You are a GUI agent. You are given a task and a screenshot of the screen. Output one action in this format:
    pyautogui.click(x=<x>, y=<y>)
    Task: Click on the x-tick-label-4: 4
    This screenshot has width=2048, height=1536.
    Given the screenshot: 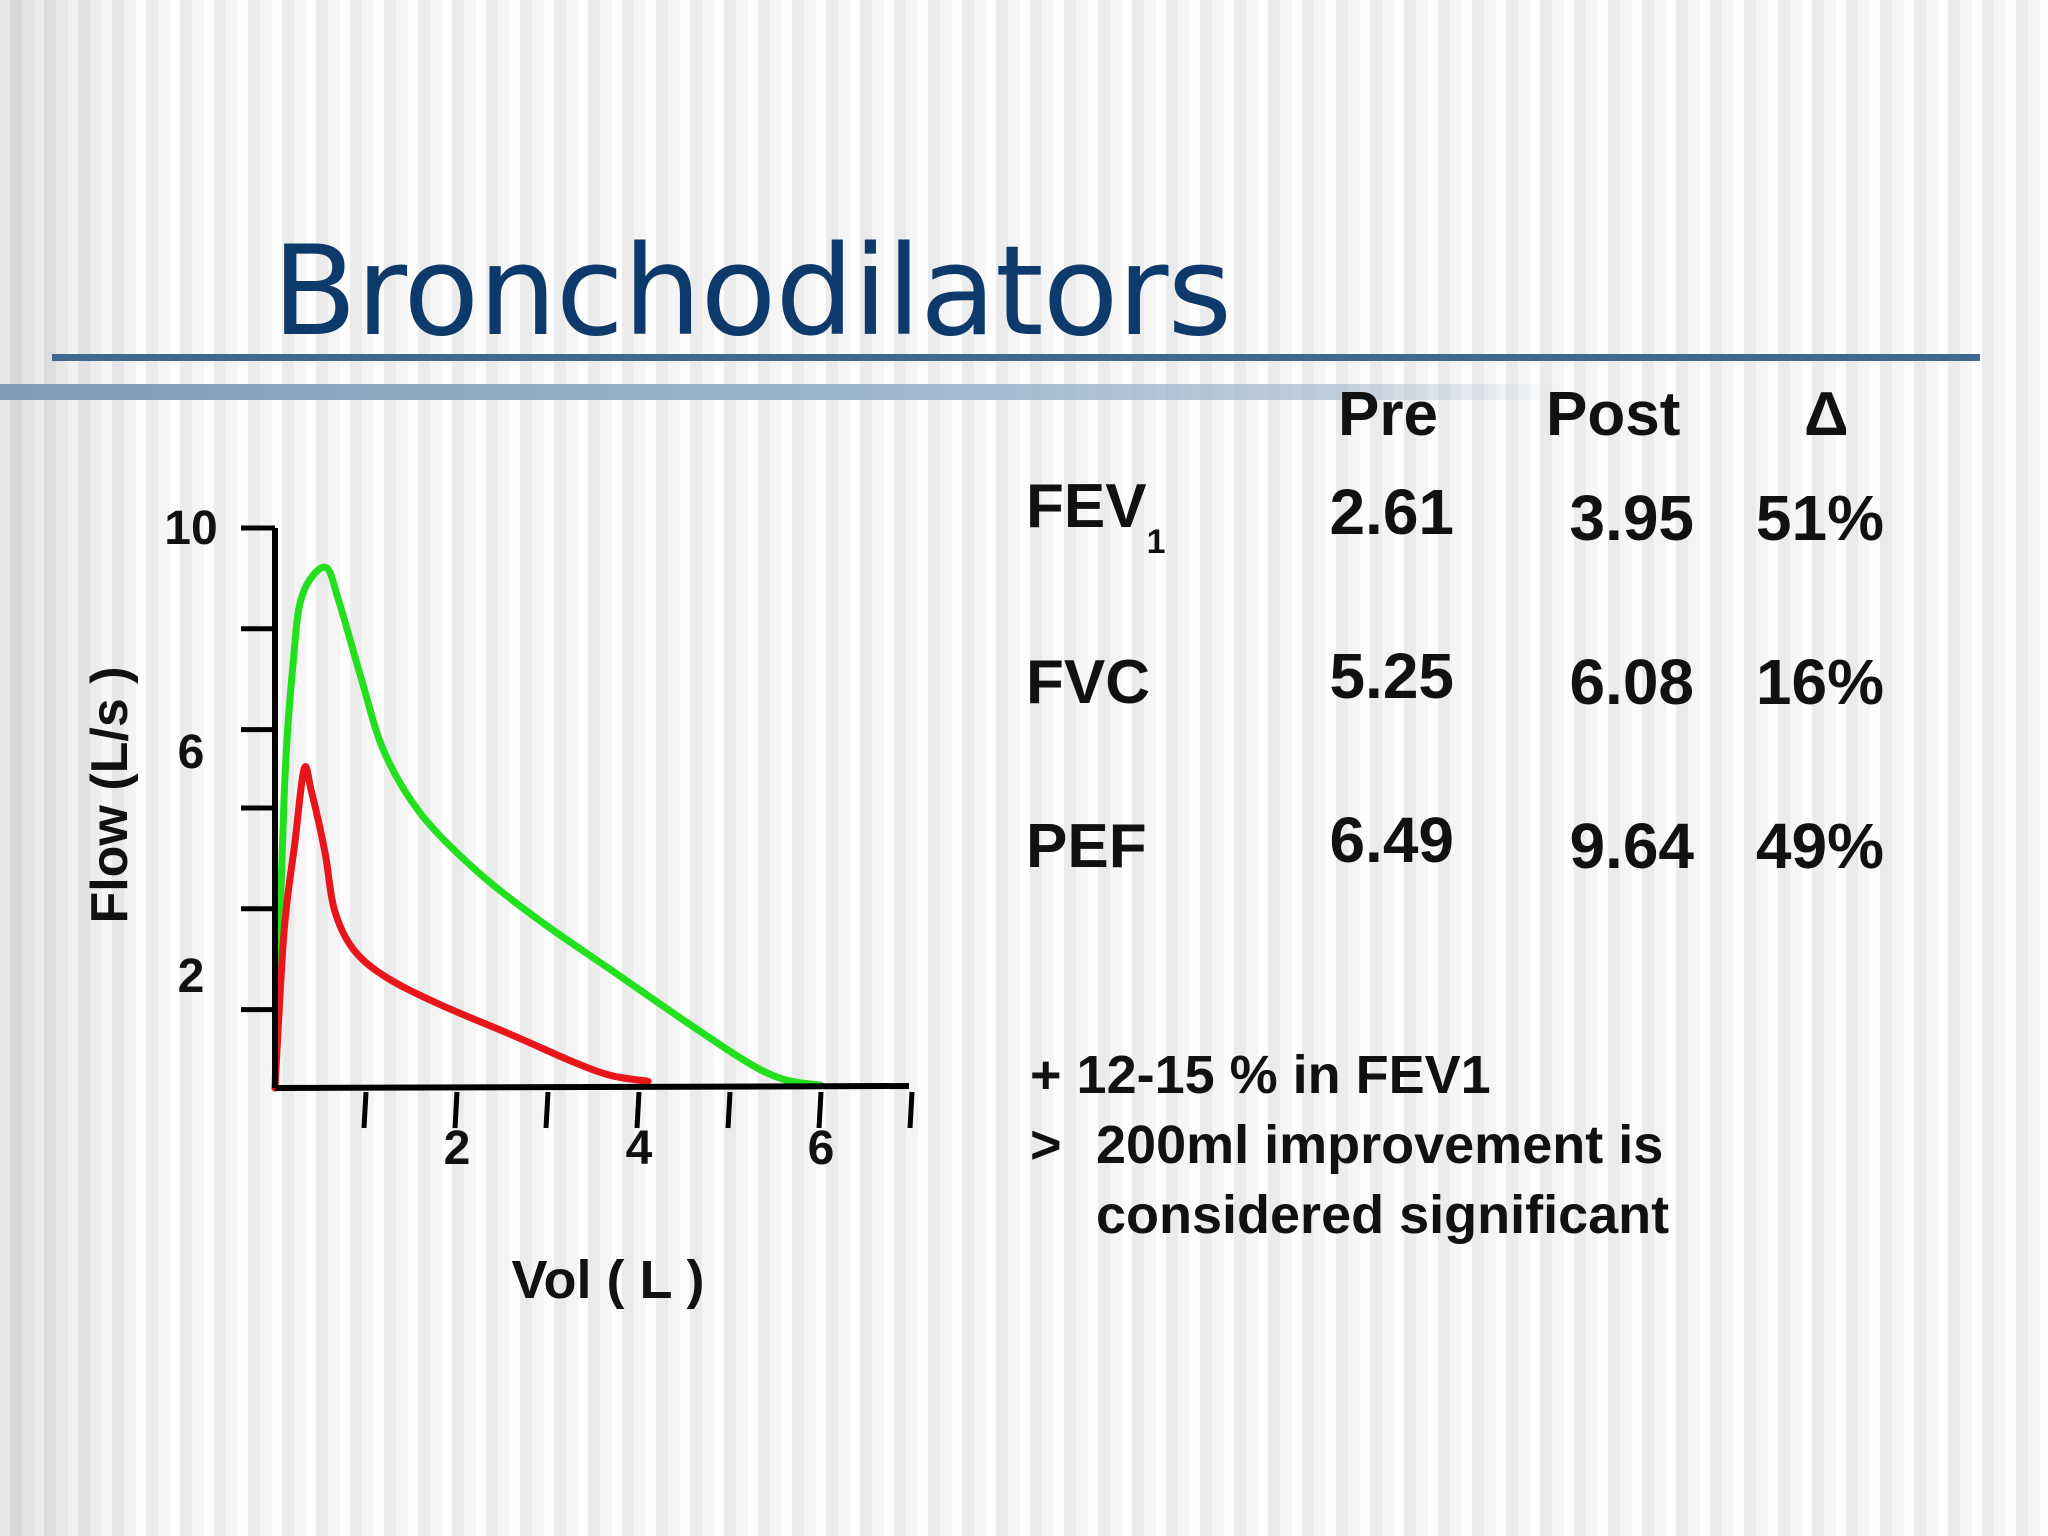 What is the action you would take?
    pyautogui.click(x=639, y=1148)
    